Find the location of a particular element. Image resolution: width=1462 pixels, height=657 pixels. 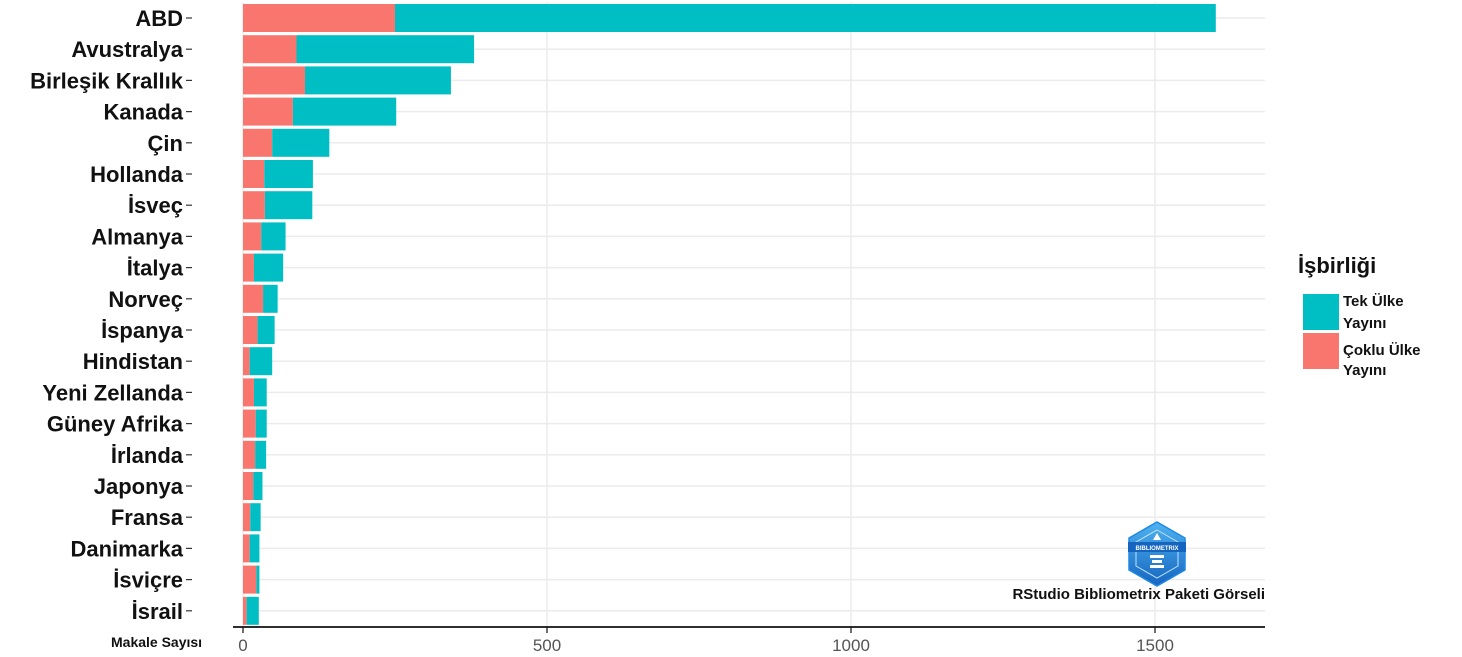

y-label-14: İrlanda is located at coordinates (147, 455).